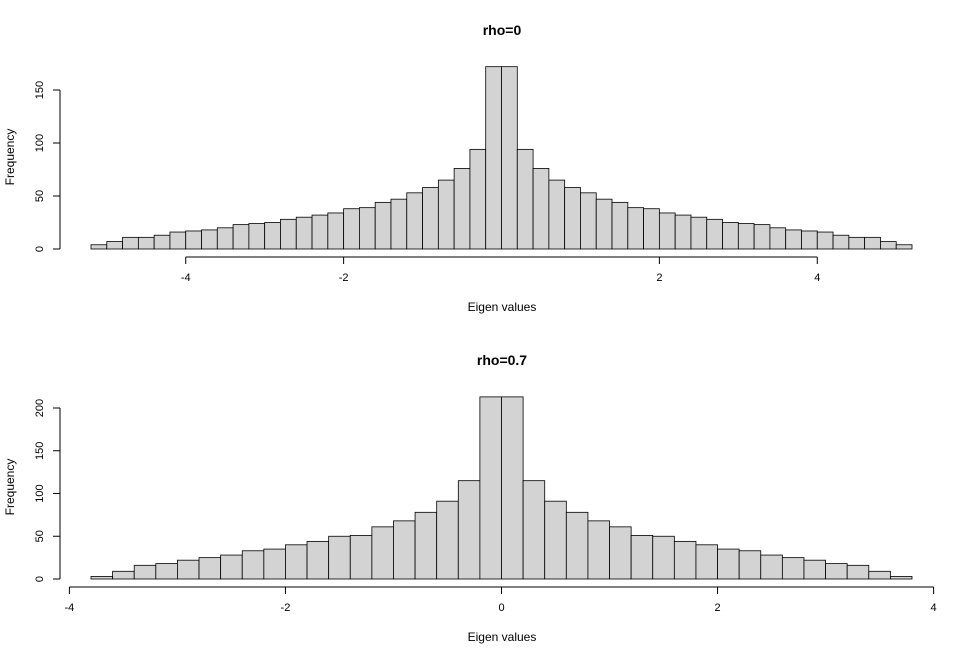 The image size is (975, 660). Describe the element at coordinates (40, 408) in the screenshot. I see `y-tick-label: 200` at that location.